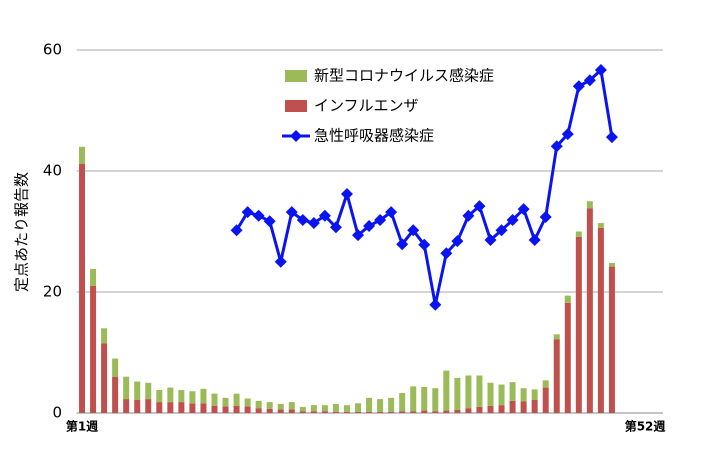 The width and height of the screenshot is (715, 463). Describe the element at coordinates (374, 136) in the screenshot. I see `legend-label: 急性呼吸器感染症` at that location.